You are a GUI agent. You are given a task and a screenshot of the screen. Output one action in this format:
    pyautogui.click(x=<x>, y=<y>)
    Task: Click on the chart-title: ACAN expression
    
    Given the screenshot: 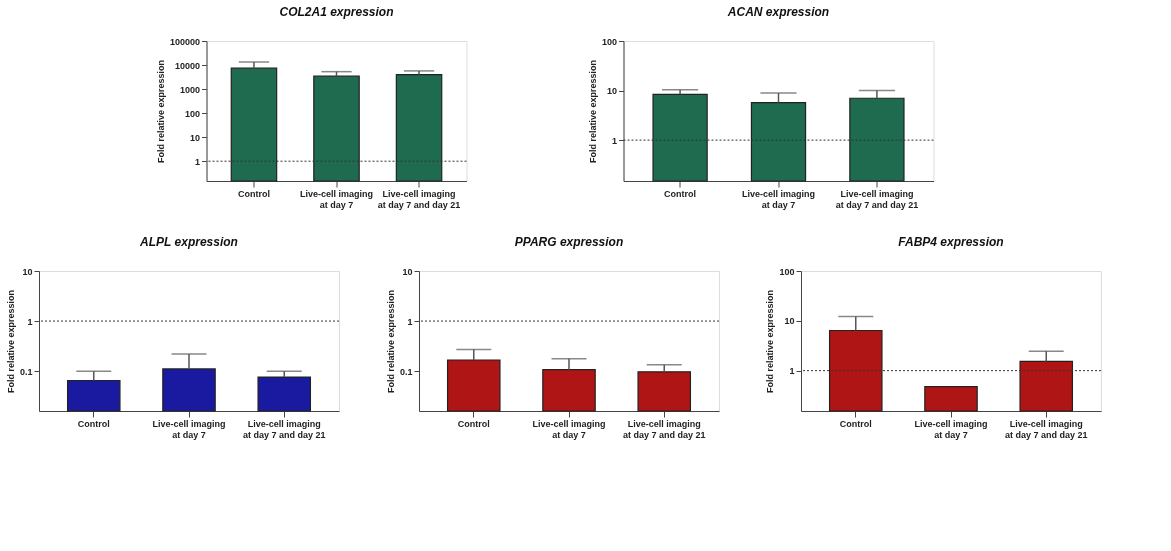 What is the action you would take?
    pyautogui.click(x=778, y=12)
    